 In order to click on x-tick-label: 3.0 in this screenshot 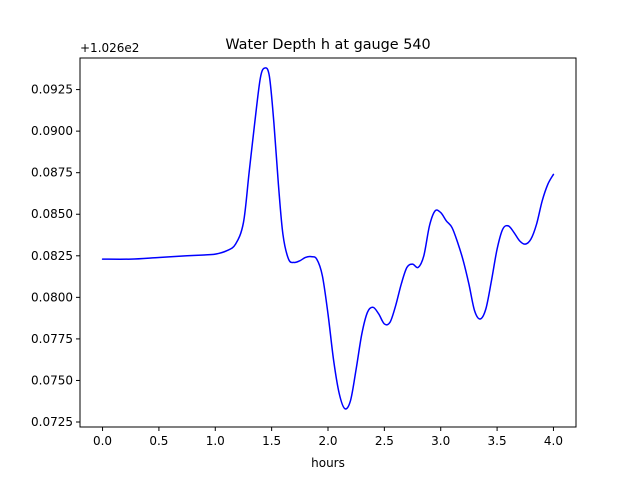, I will do `click(440, 441)`.